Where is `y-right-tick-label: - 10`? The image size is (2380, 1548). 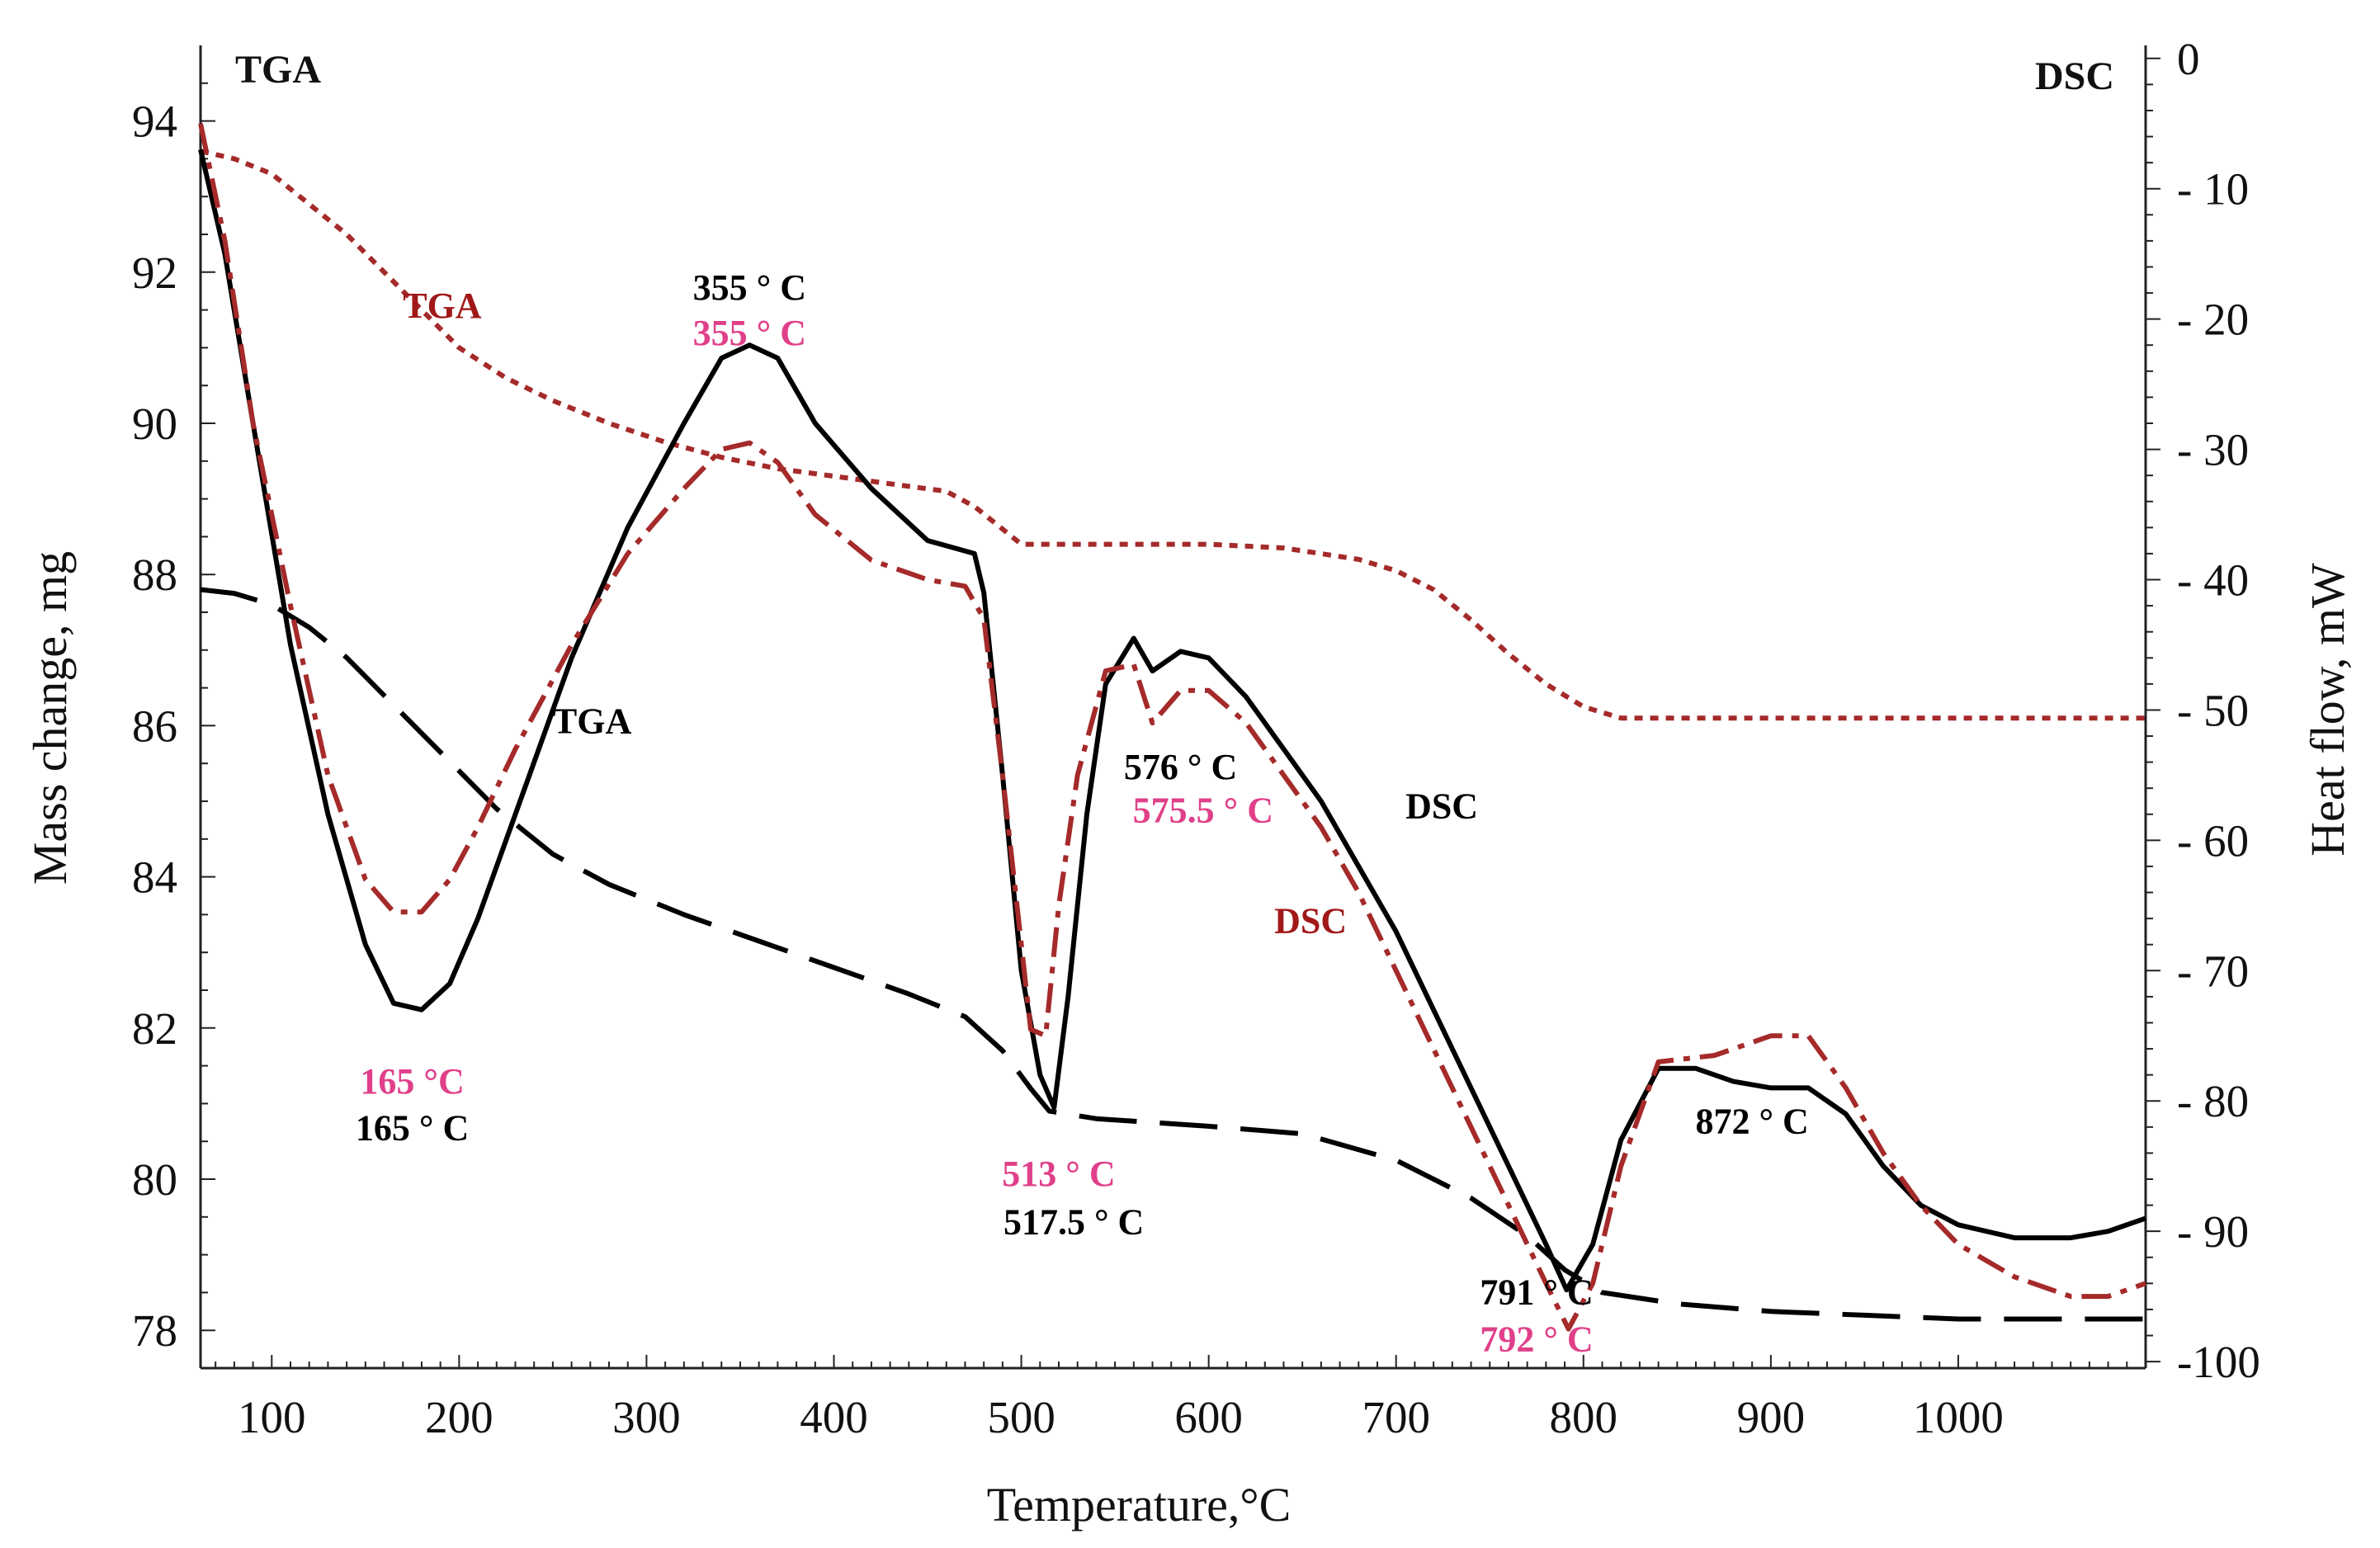 y-right-tick-label: - 10 is located at coordinates (2213, 189).